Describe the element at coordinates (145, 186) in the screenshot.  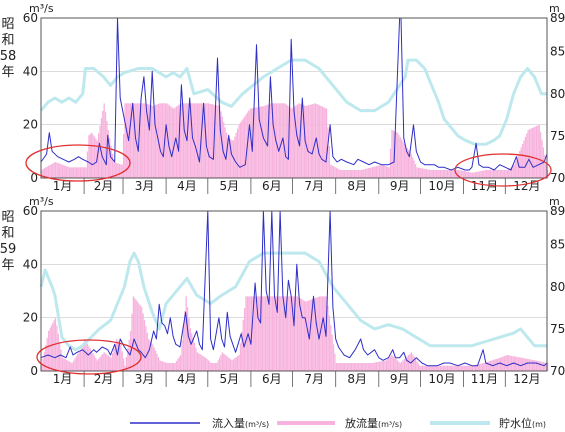
I see `month-label: 3月` at that location.